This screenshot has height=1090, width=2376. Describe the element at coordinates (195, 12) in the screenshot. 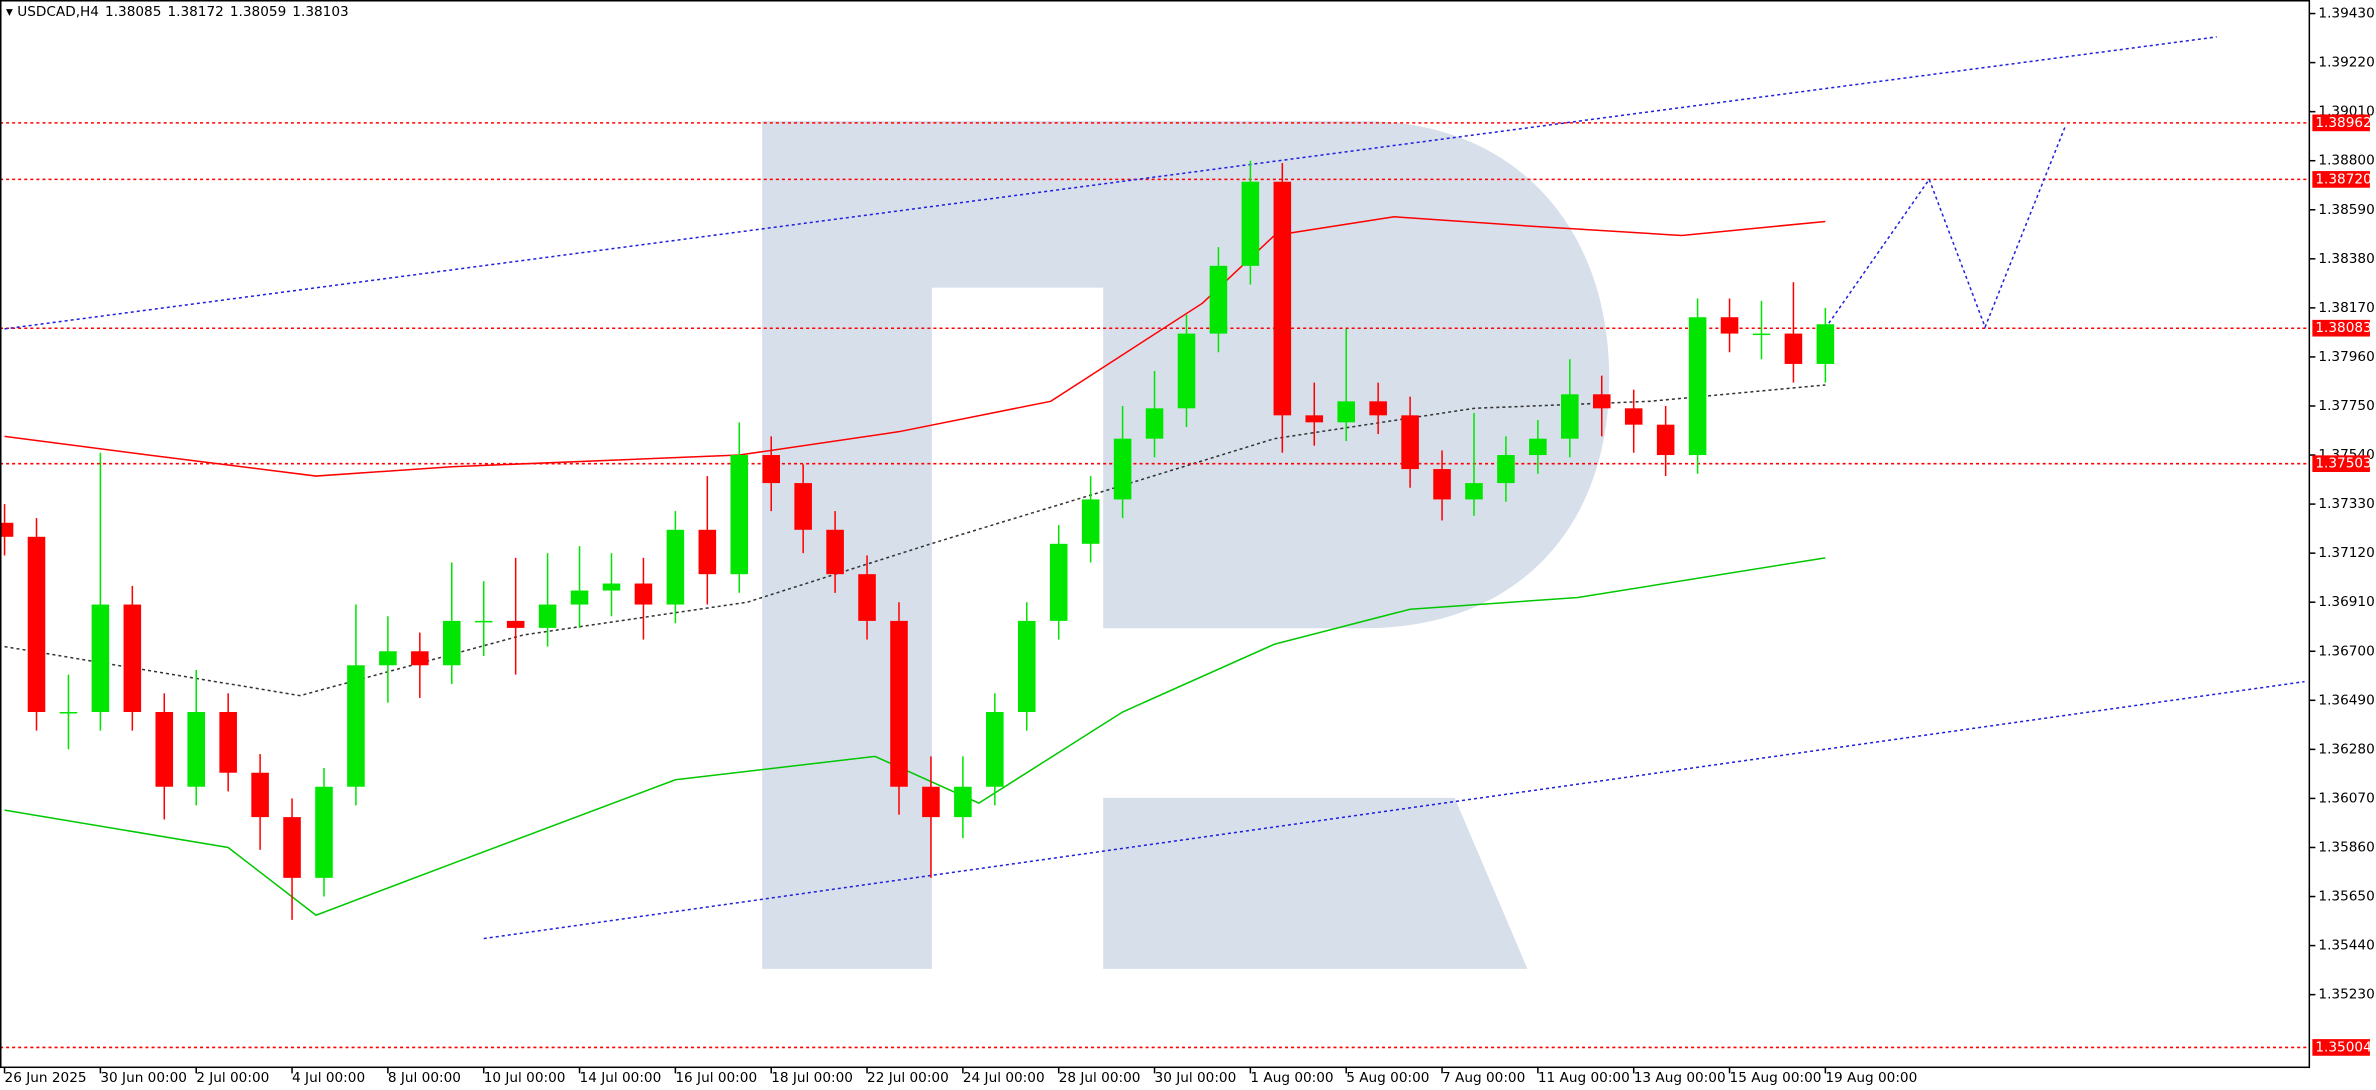

I see `header-high: 1.38172` at that location.